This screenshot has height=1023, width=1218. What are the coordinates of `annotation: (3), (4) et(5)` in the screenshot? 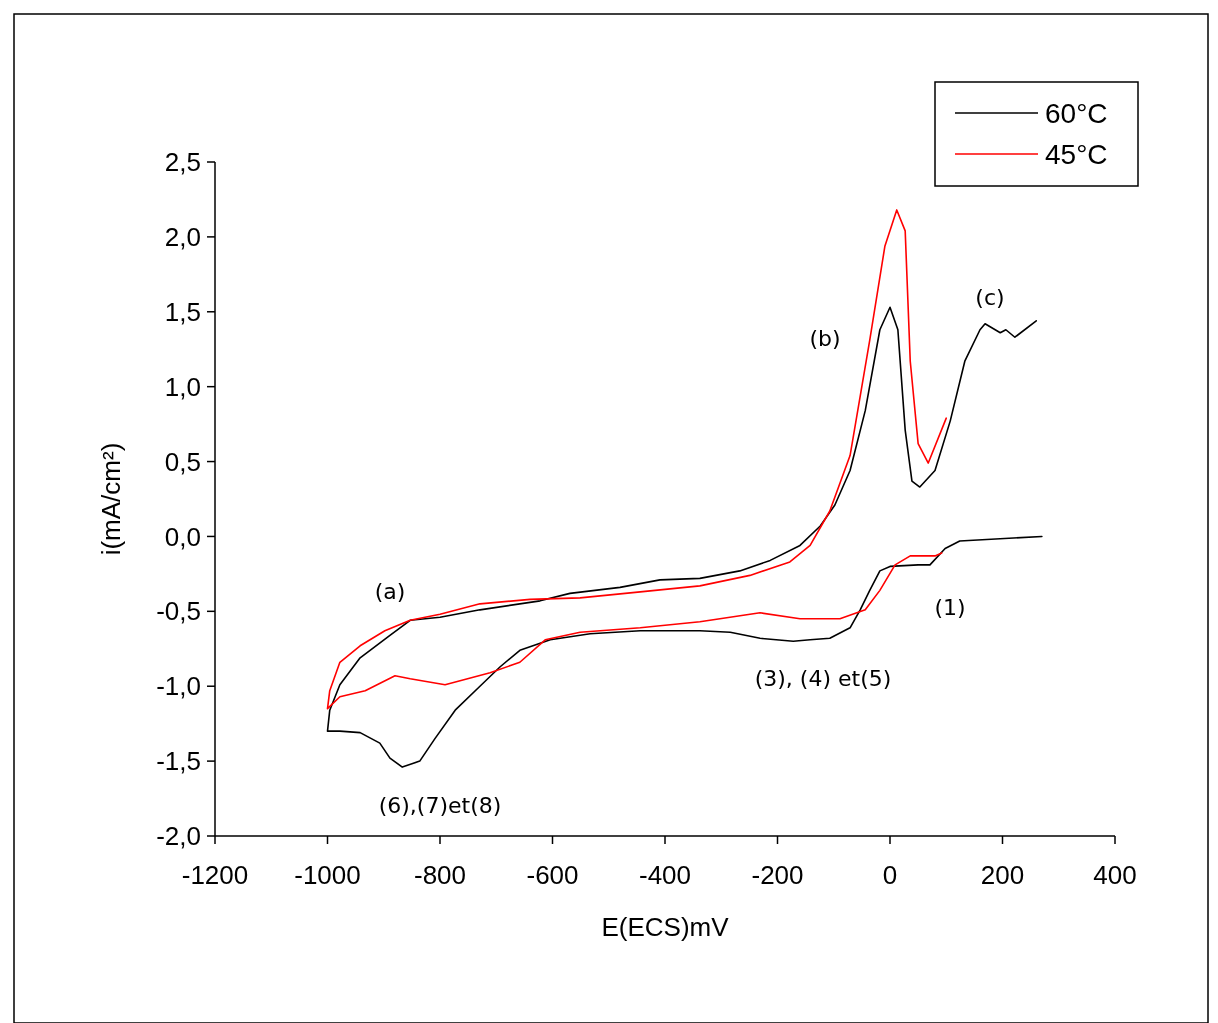 It's located at (823, 678).